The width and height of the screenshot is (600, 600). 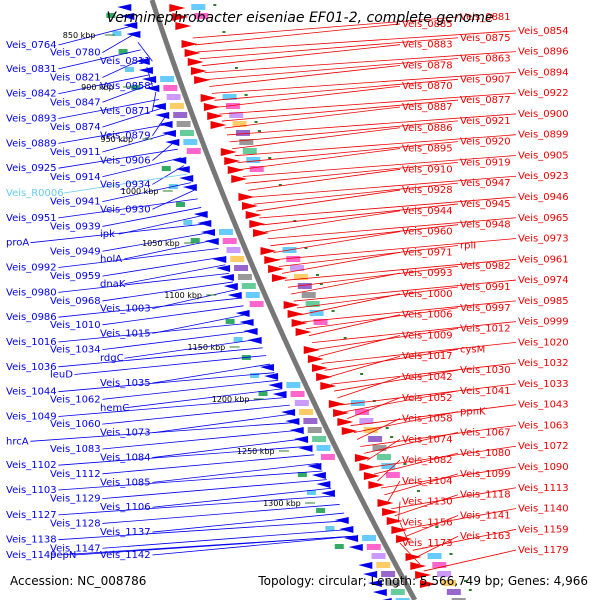 What do you see at coordinates (31, 540) in the screenshot?
I see `reverse-gene-label: Veis_1138` at bounding box center [31, 540].